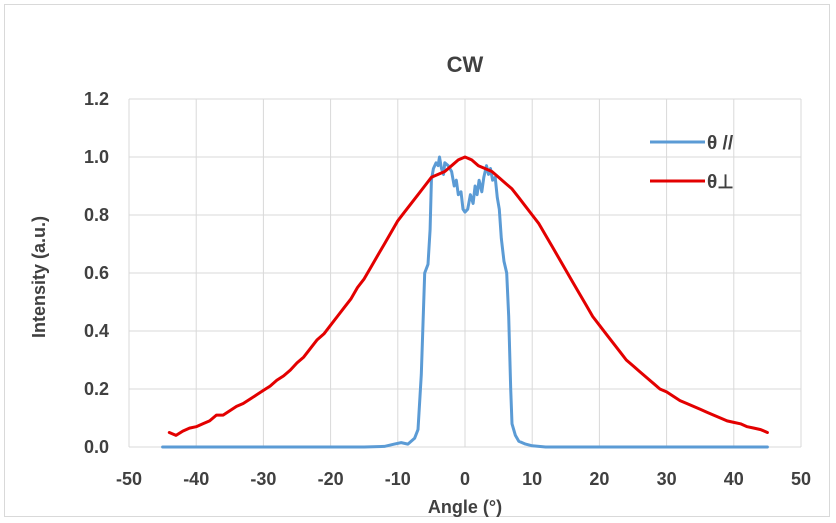  I want to click on x-tick-label: 0, so click(465, 479).